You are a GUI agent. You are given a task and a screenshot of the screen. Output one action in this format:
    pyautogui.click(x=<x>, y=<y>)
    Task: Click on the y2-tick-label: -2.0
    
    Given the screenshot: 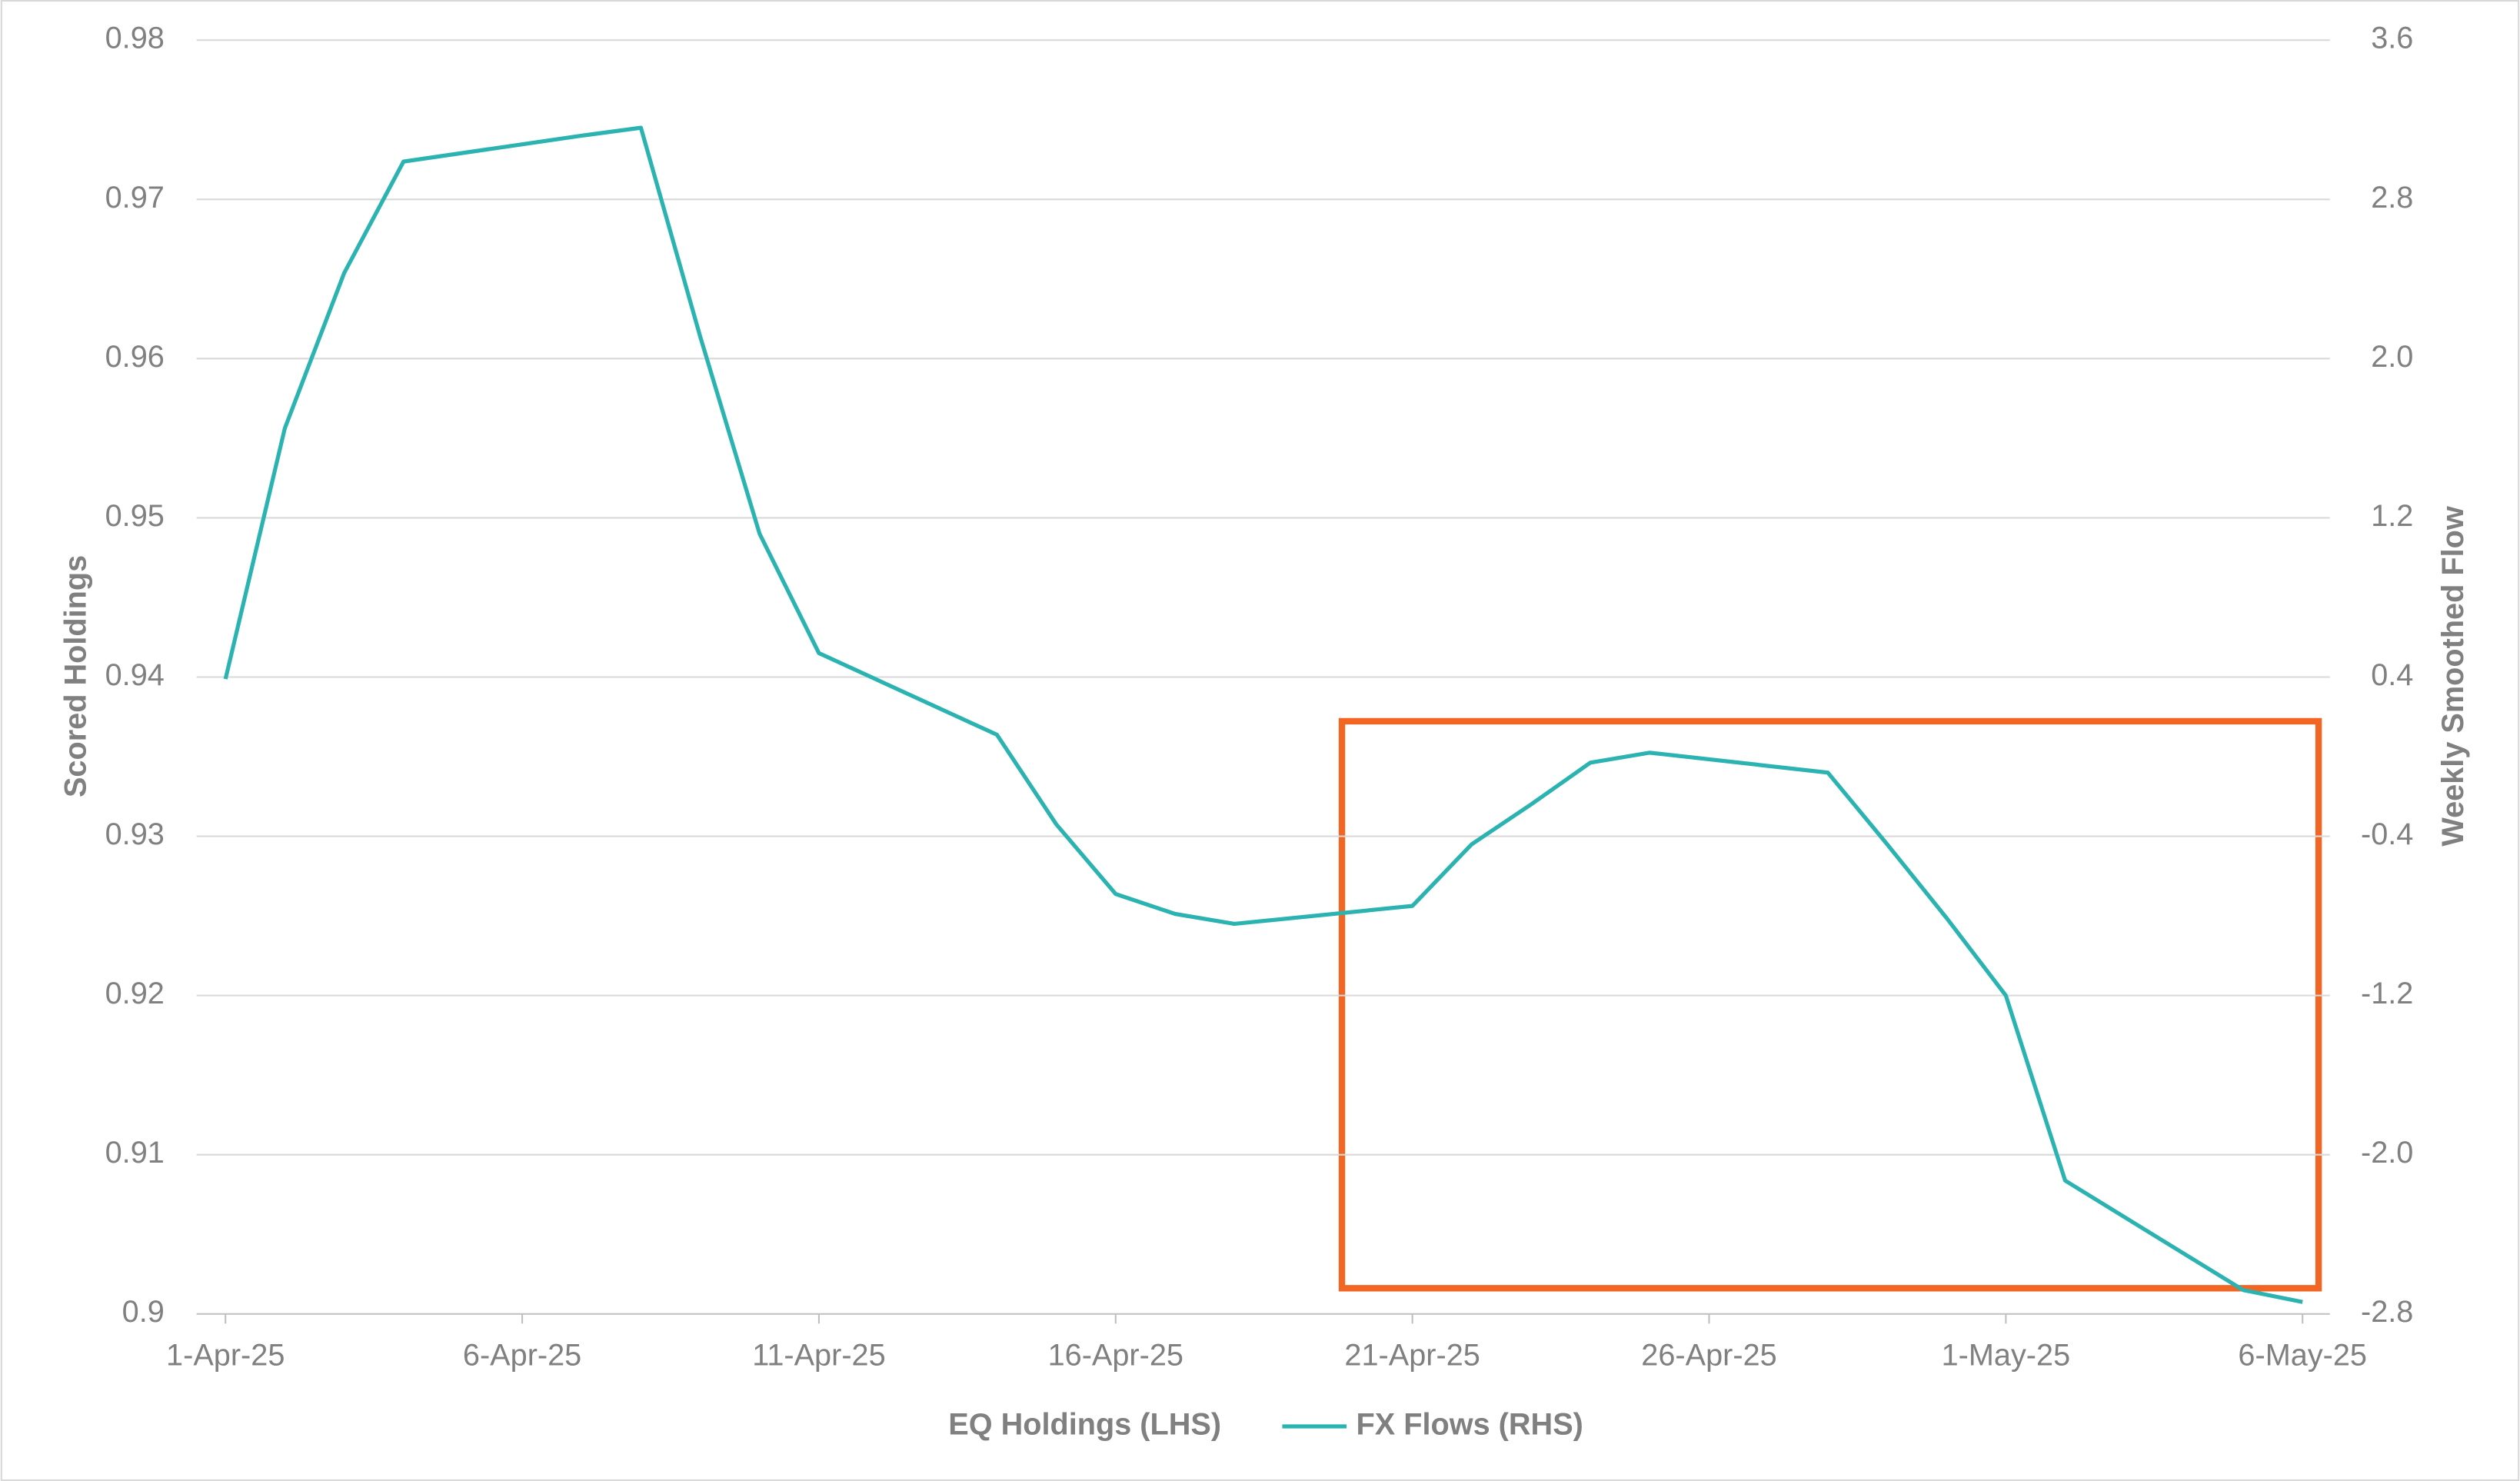 What is the action you would take?
    pyautogui.click(x=2387, y=1153)
    